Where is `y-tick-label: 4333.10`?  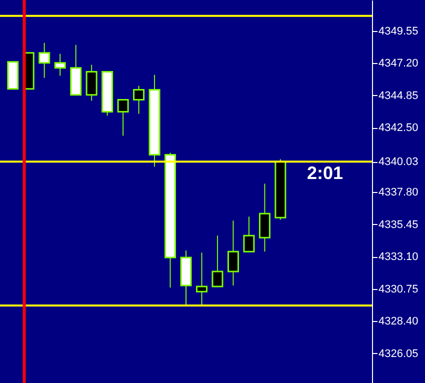
y-tick-label: 4333.10 is located at coordinates (398, 257).